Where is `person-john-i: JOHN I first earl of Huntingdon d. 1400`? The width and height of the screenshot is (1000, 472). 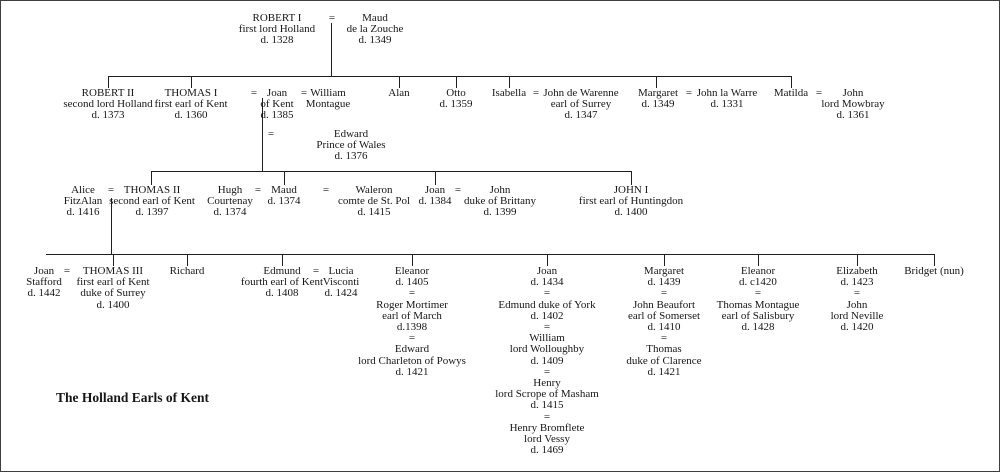 person-john-i: JOHN I first earl of Huntingdon d. 1400 is located at coordinates (631, 201).